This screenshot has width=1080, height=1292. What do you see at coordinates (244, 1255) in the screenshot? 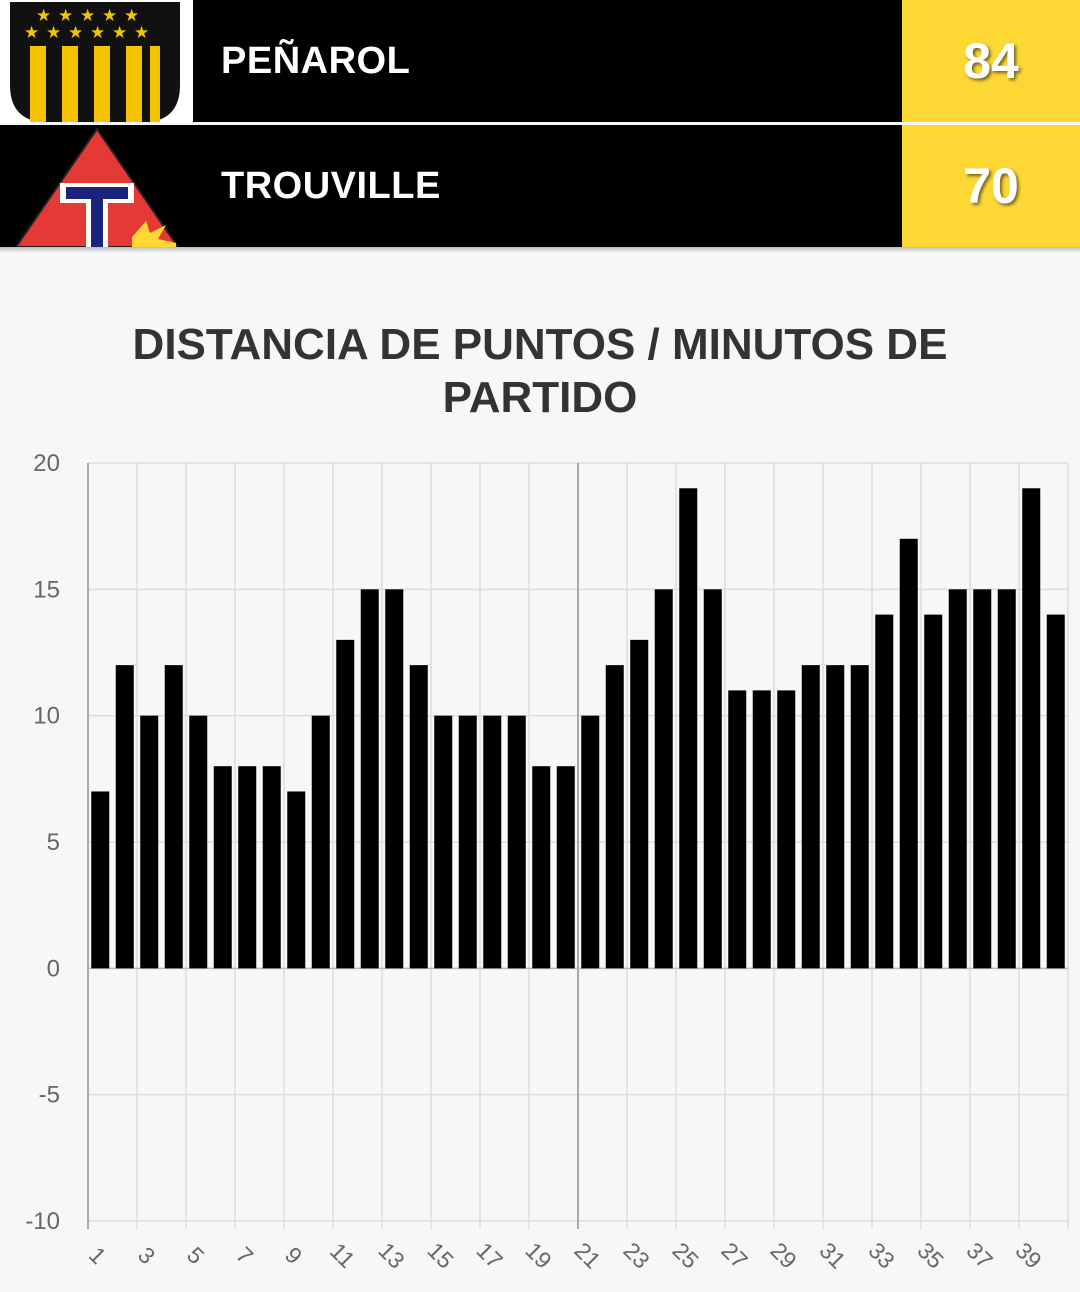
I see `x-tick-label: 7` at bounding box center [244, 1255].